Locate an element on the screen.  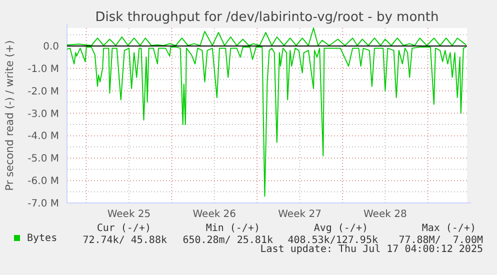
y-tick-label: -7.0 M is located at coordinates (43, 204).